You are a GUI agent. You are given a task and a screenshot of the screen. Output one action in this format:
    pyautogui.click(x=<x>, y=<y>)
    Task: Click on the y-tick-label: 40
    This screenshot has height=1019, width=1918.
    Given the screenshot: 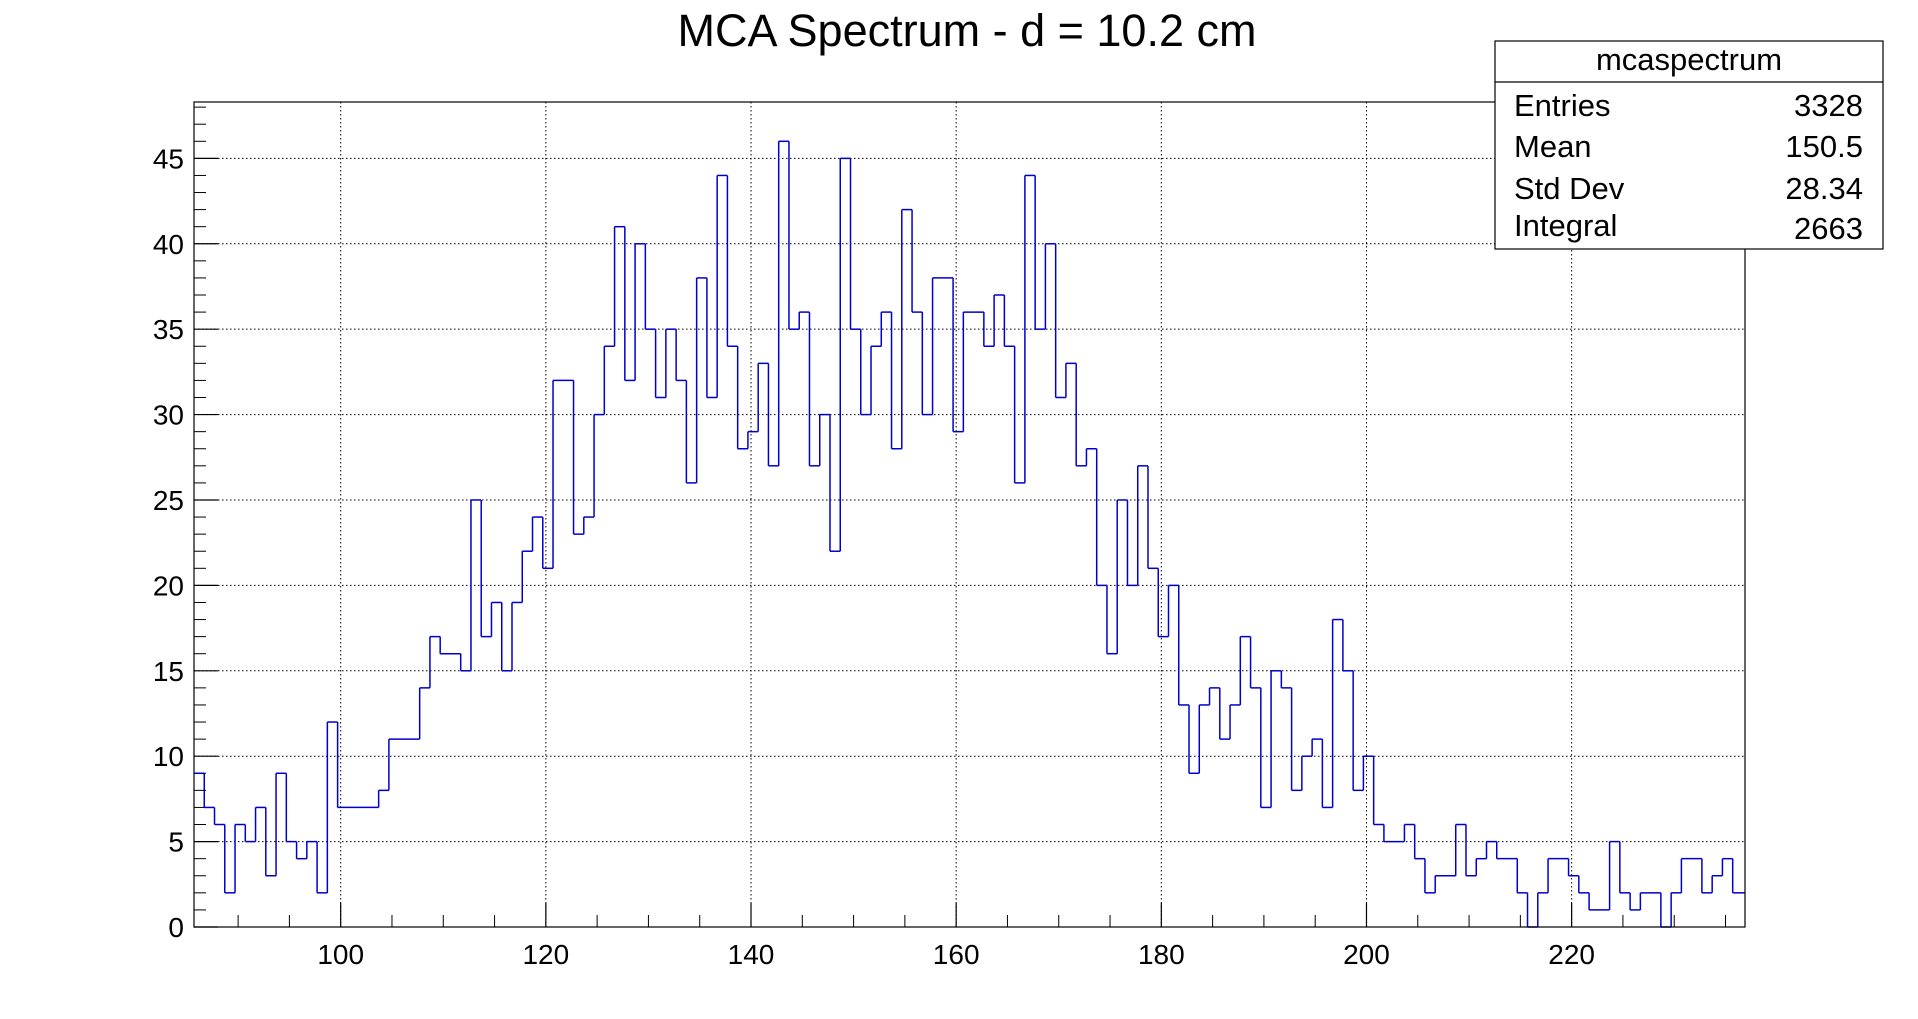 What is the action you would take?
    pyautogui.click(x=168, y=244)
    